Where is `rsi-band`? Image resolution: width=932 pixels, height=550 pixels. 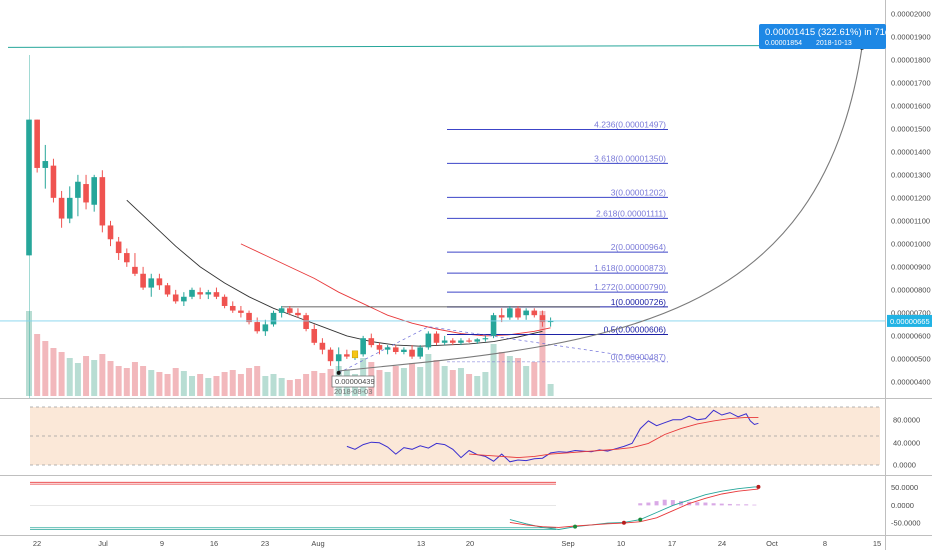 rsi-band is located at coordinates (455, 436).